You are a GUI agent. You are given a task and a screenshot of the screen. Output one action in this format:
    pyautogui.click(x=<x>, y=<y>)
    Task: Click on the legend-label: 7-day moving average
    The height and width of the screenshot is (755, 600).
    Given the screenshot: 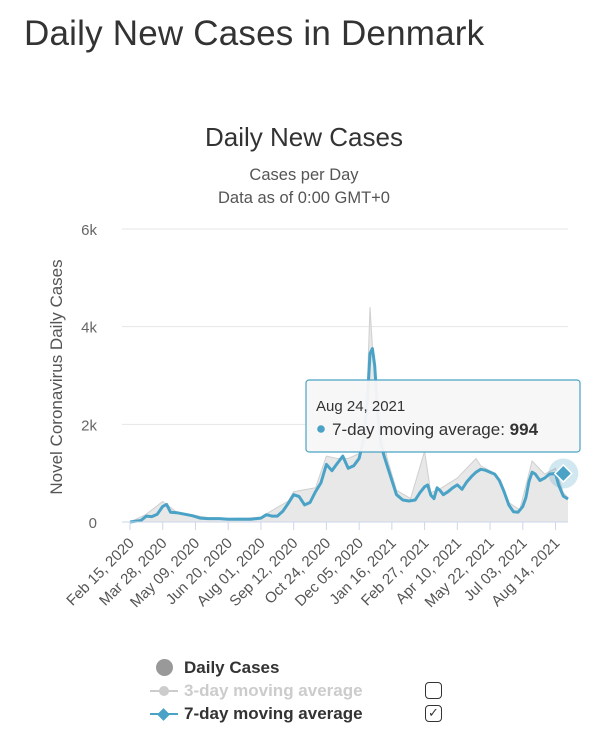 What is the action you would take?
    pyautogui.click(x=273, y=713)
    